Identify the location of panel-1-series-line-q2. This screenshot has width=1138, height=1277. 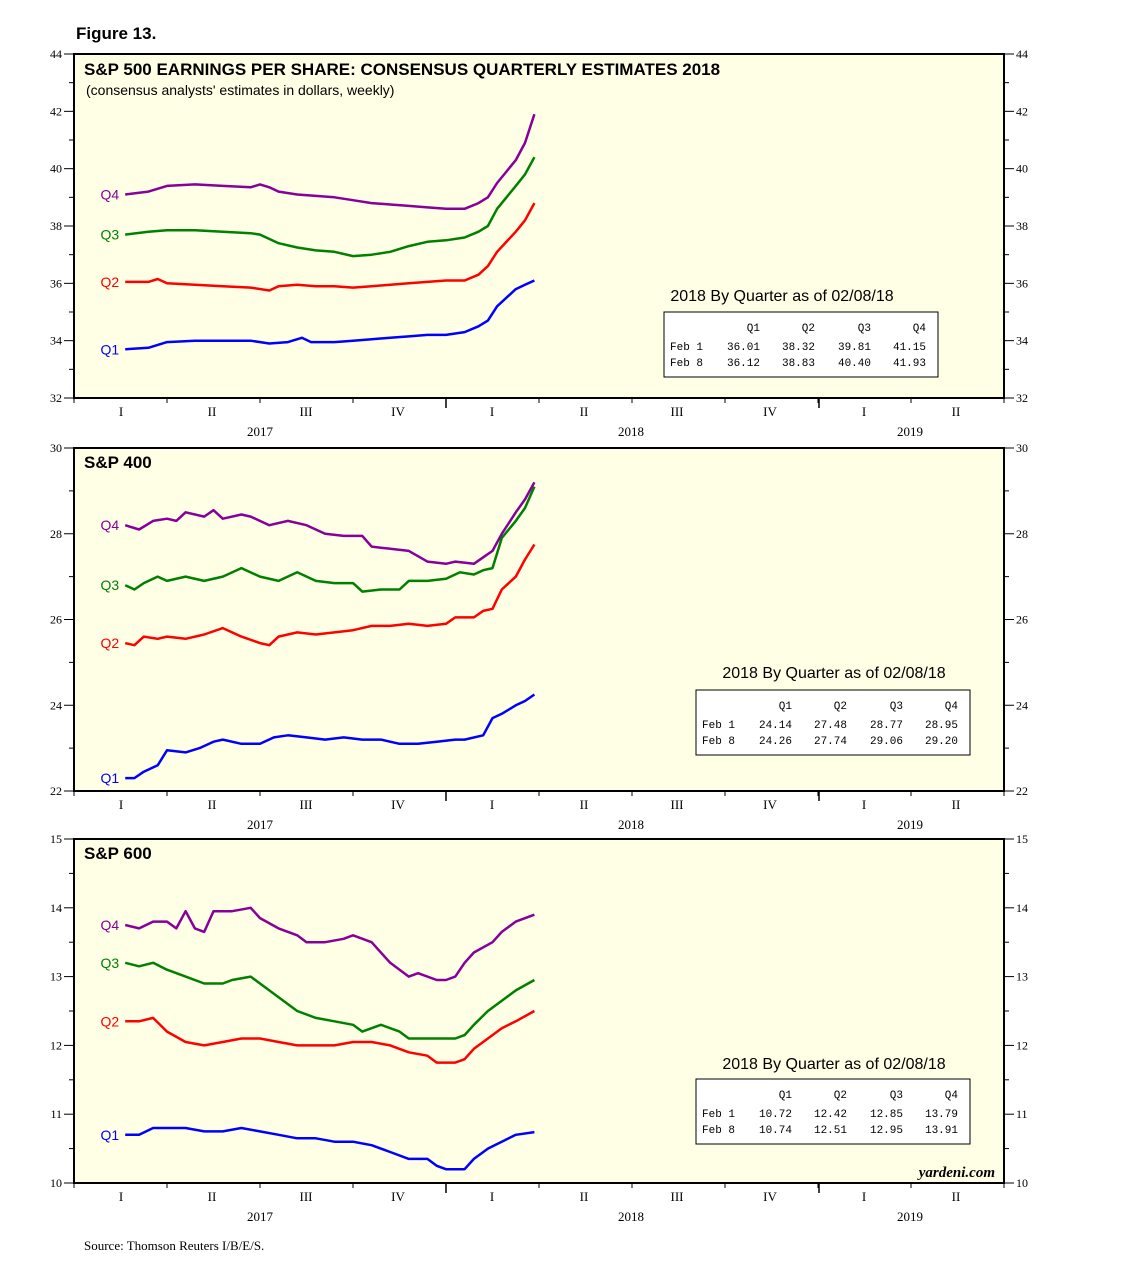
(330, 247).